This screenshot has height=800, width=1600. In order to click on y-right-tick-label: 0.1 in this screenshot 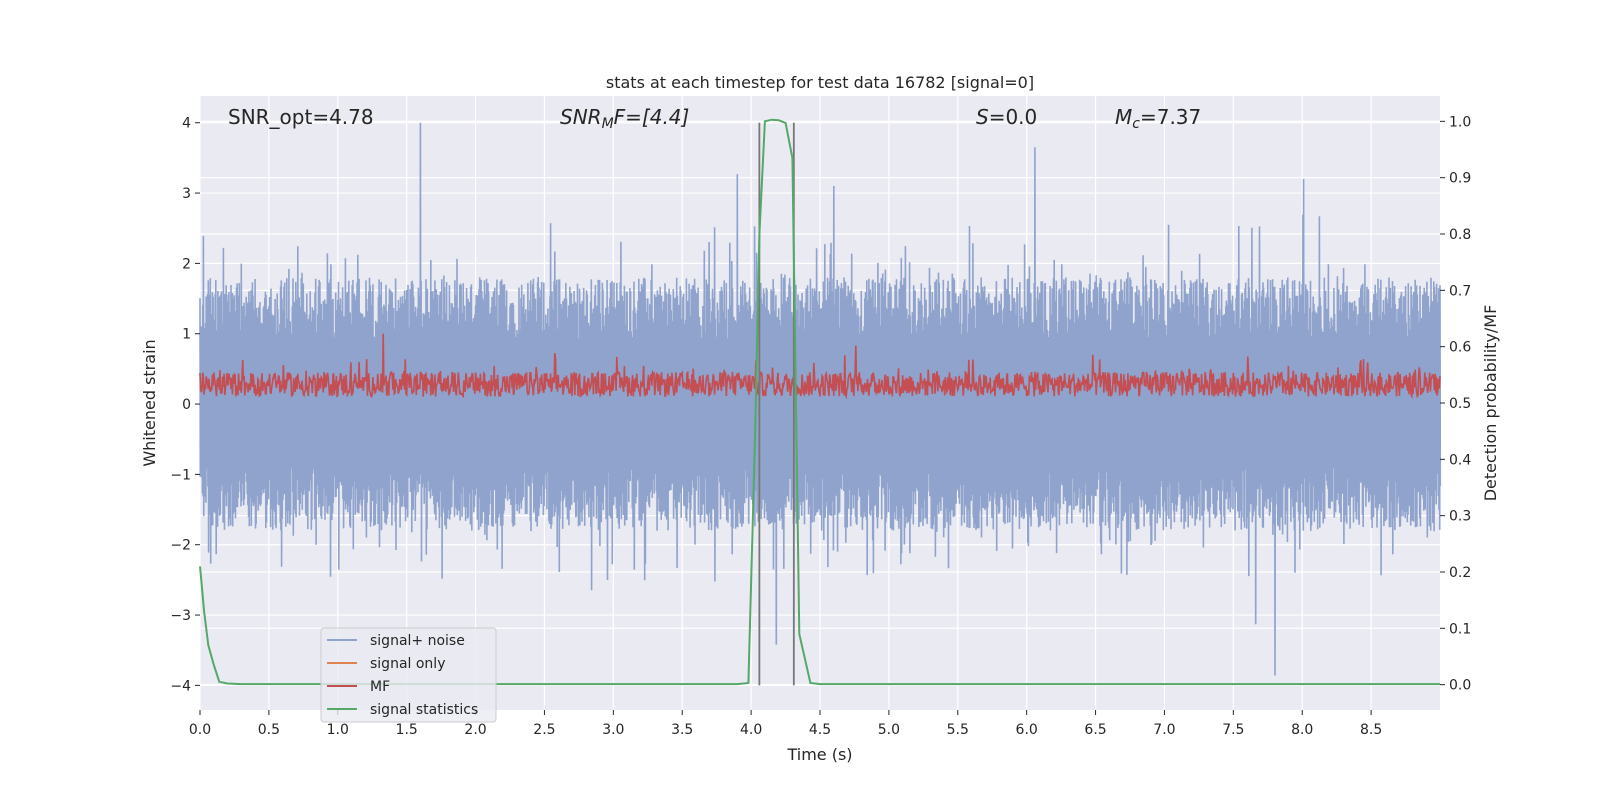, I will do `click(1460, 629)`.